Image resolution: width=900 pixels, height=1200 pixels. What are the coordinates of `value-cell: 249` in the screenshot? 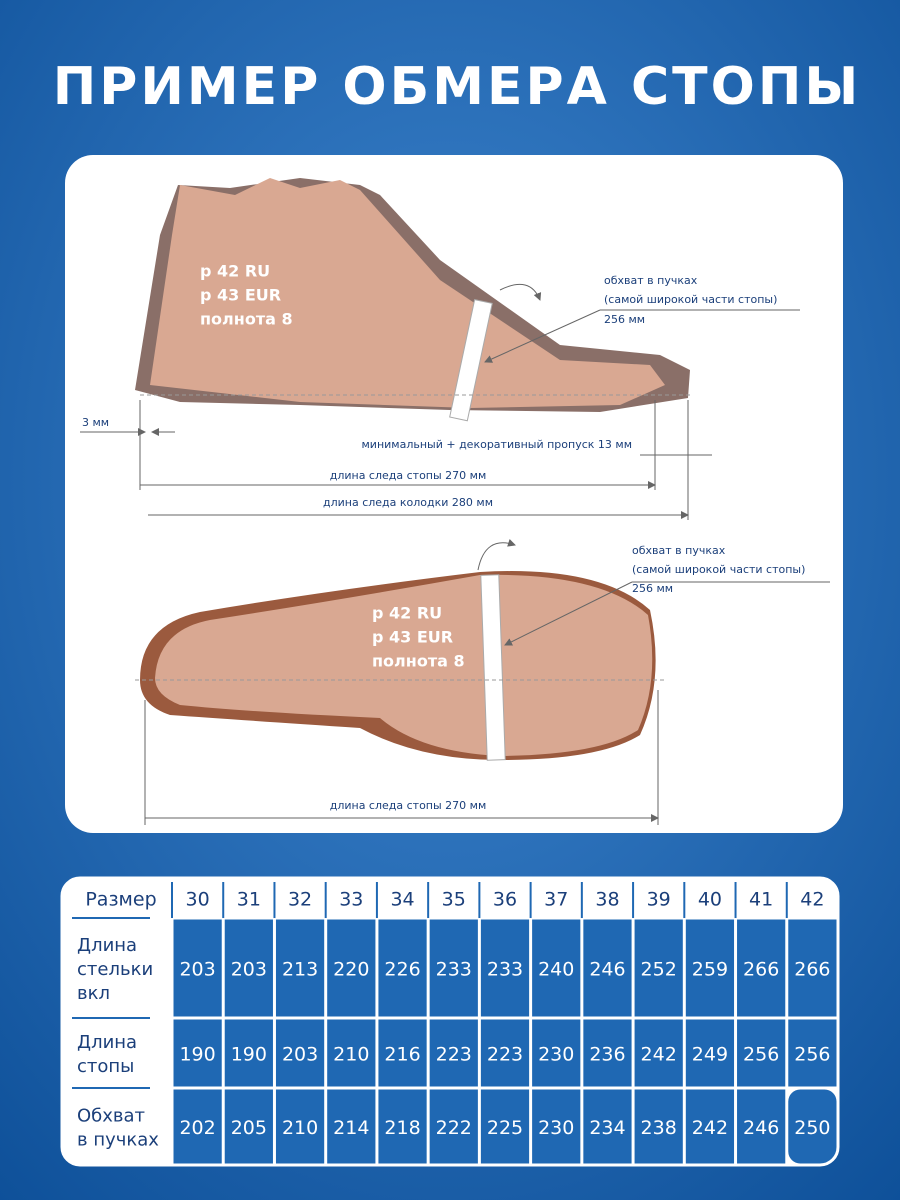 It's located at (710, 1055).